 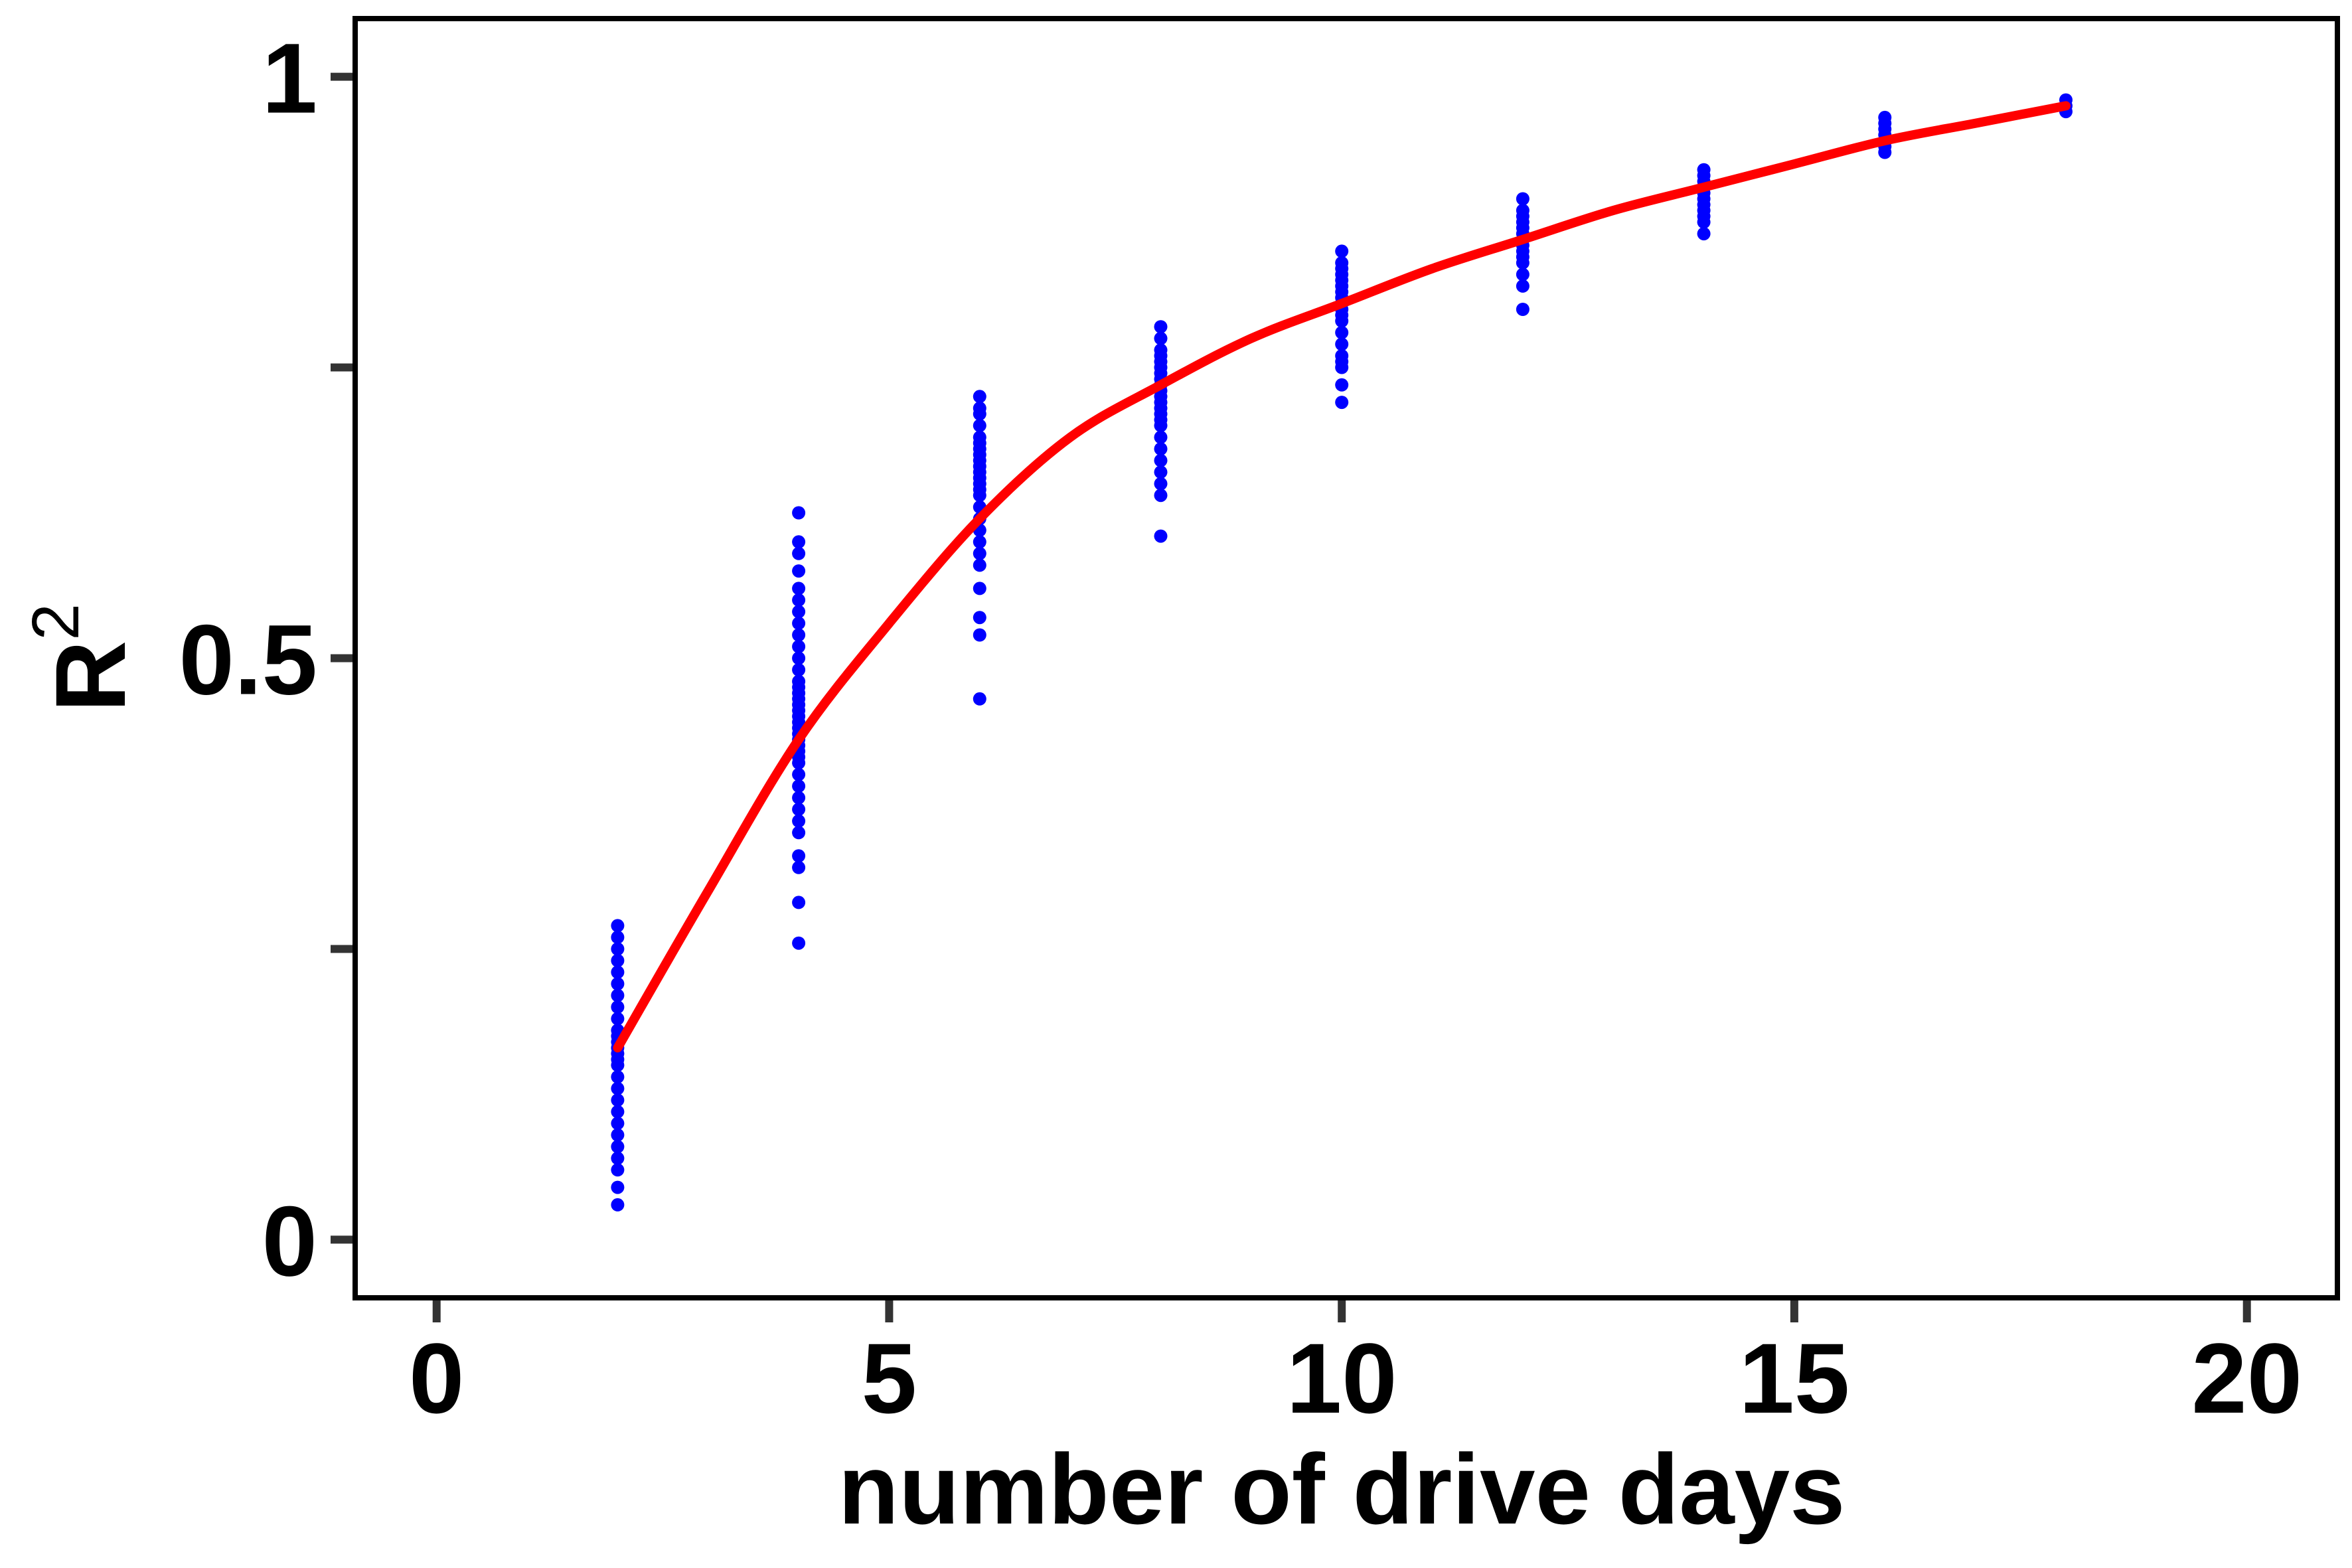 What do you see at coordinates (890, 1378) in the screenshot?
I see `x-tick-label: 5` at bounding box center [890, 1378].